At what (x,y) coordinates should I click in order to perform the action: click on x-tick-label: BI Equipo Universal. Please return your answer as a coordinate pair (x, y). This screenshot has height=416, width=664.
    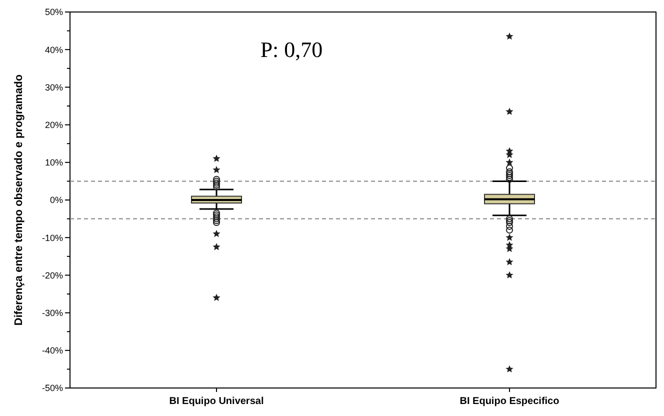
    Looking at the image, I should click on (216, 401).